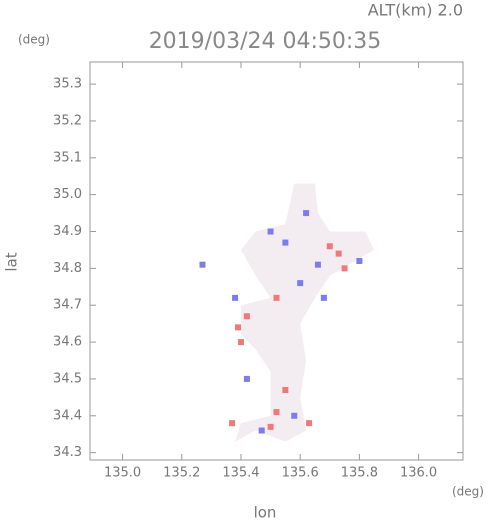 Image resolution: width=491 pixels, height=521 pixels. Describe the element at coordinates (67, 342) in the screenshot. I see `y-tick-label: 34.6` at that location.